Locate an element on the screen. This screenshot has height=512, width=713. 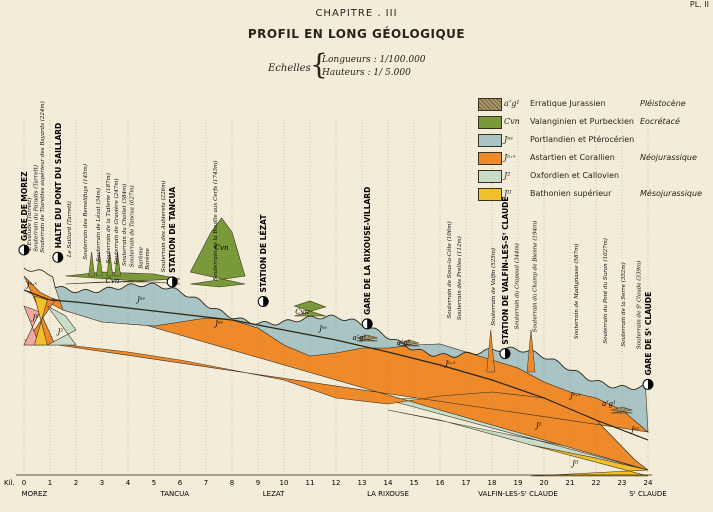
km-tick-label: 22 is located at coordinates (596, 483).